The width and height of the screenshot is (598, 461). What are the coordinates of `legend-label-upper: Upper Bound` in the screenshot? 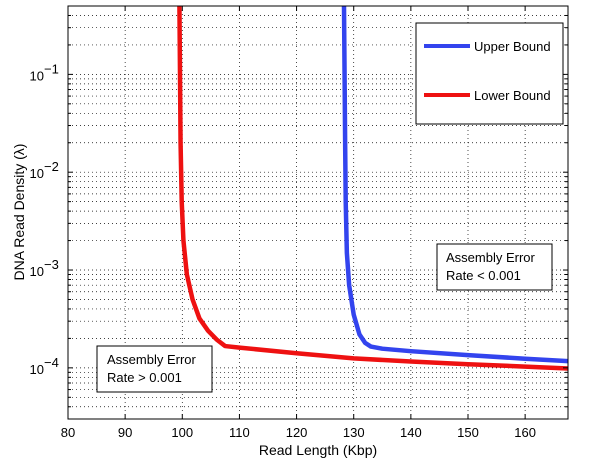 It's located at (512, 46).